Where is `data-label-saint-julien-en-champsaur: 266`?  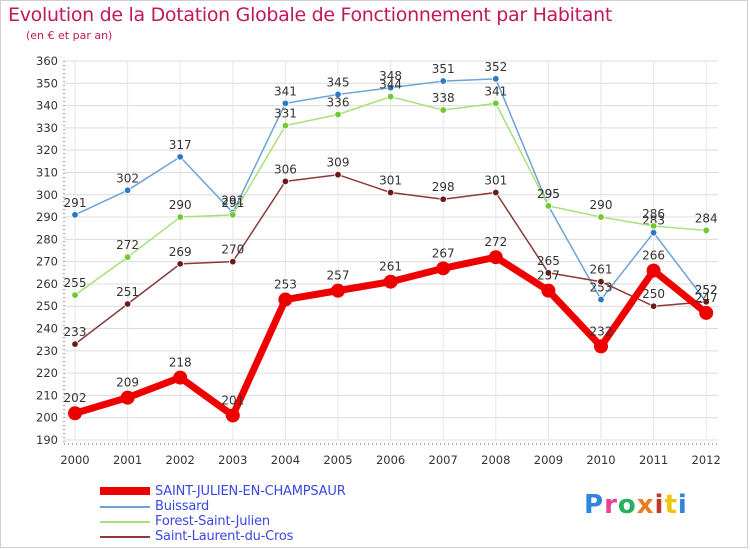
data-label-saint-julien-en-champsaur: 266 is located at coordinates (653, 256).